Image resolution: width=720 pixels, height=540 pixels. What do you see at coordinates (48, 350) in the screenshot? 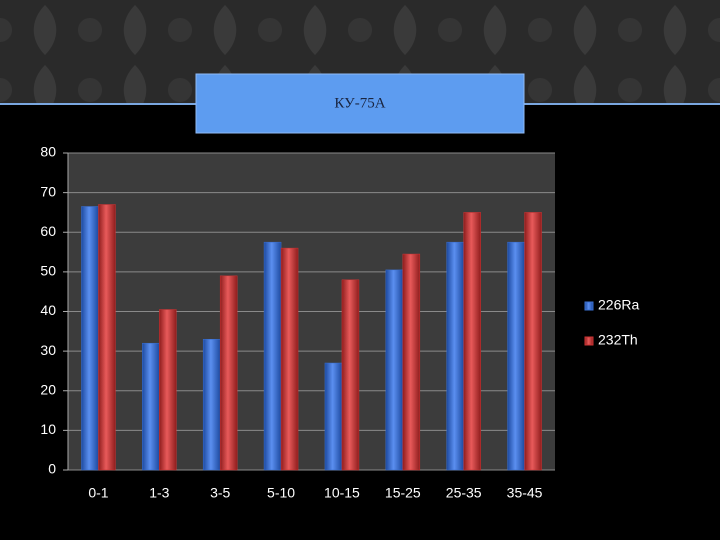
I see `y-tick-label: 30` at bounding box center [48, 350].